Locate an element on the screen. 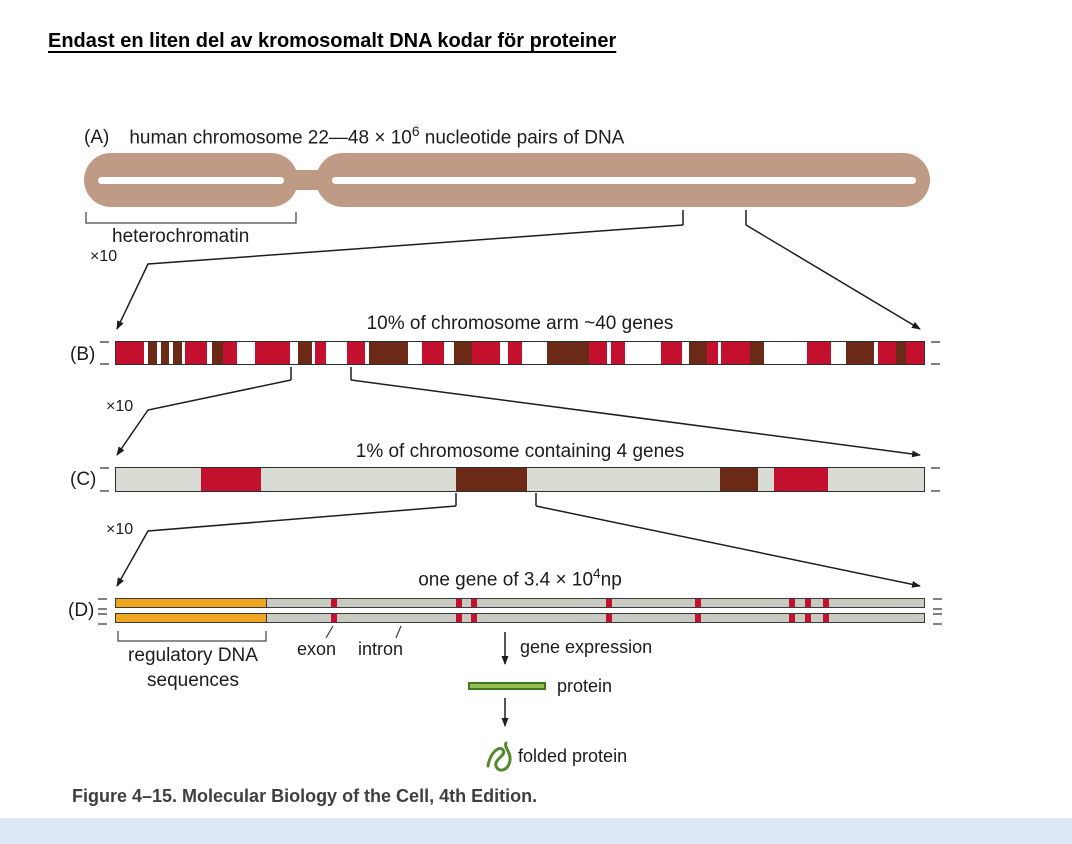 The height and width of the screenshot is (844, 1072). panel-c-label: (C) is located at coordinates (83, 479).